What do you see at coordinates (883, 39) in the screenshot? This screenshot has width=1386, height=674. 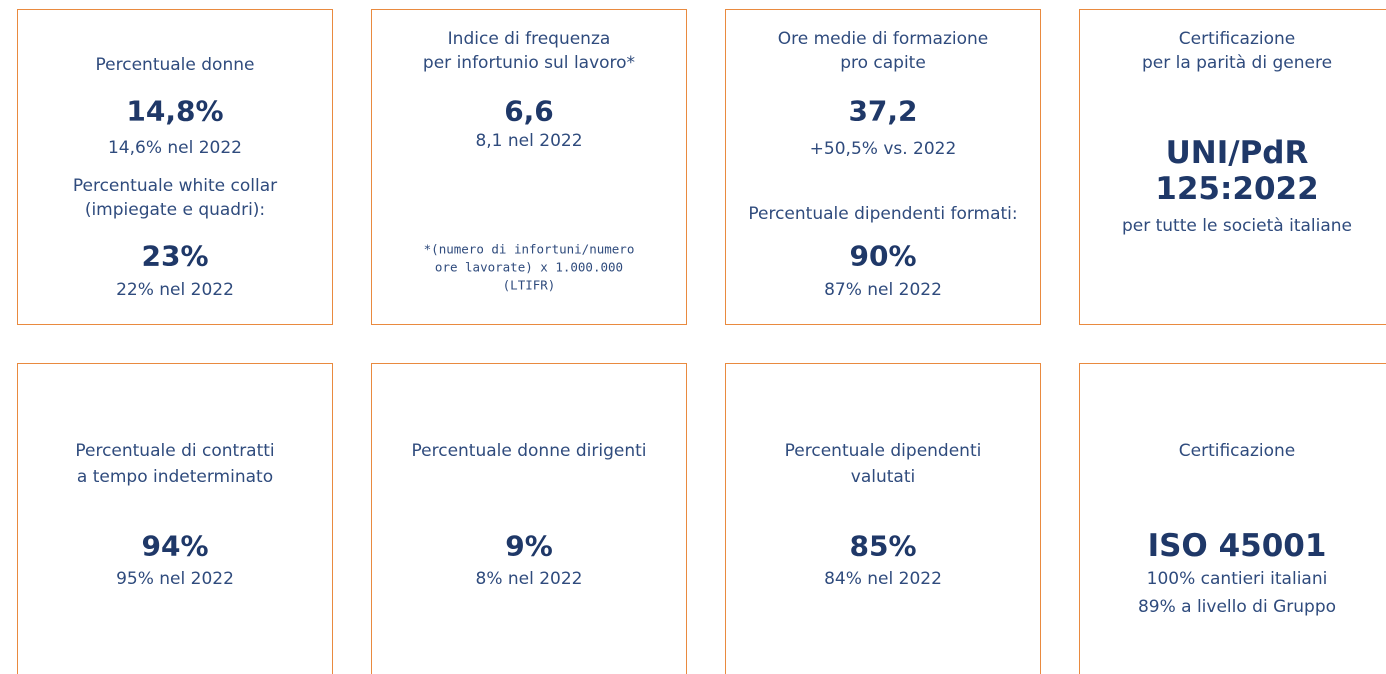 I see `kpi-label: Ore medie di formazione` at bounding box center [883, 39].